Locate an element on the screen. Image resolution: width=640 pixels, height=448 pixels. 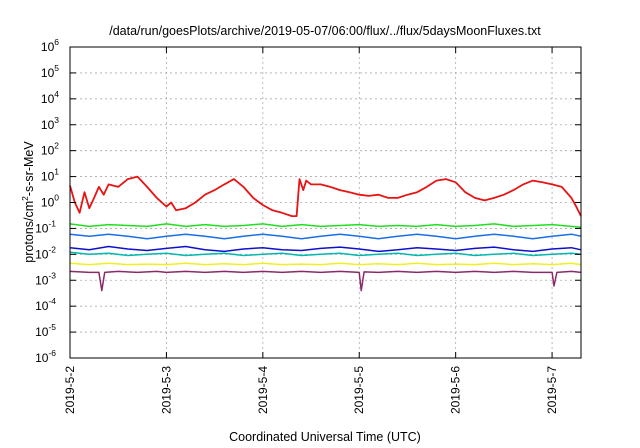
x-axis-label: Coordinated Universal Time (UTC) is located at coordinates (325, 437).